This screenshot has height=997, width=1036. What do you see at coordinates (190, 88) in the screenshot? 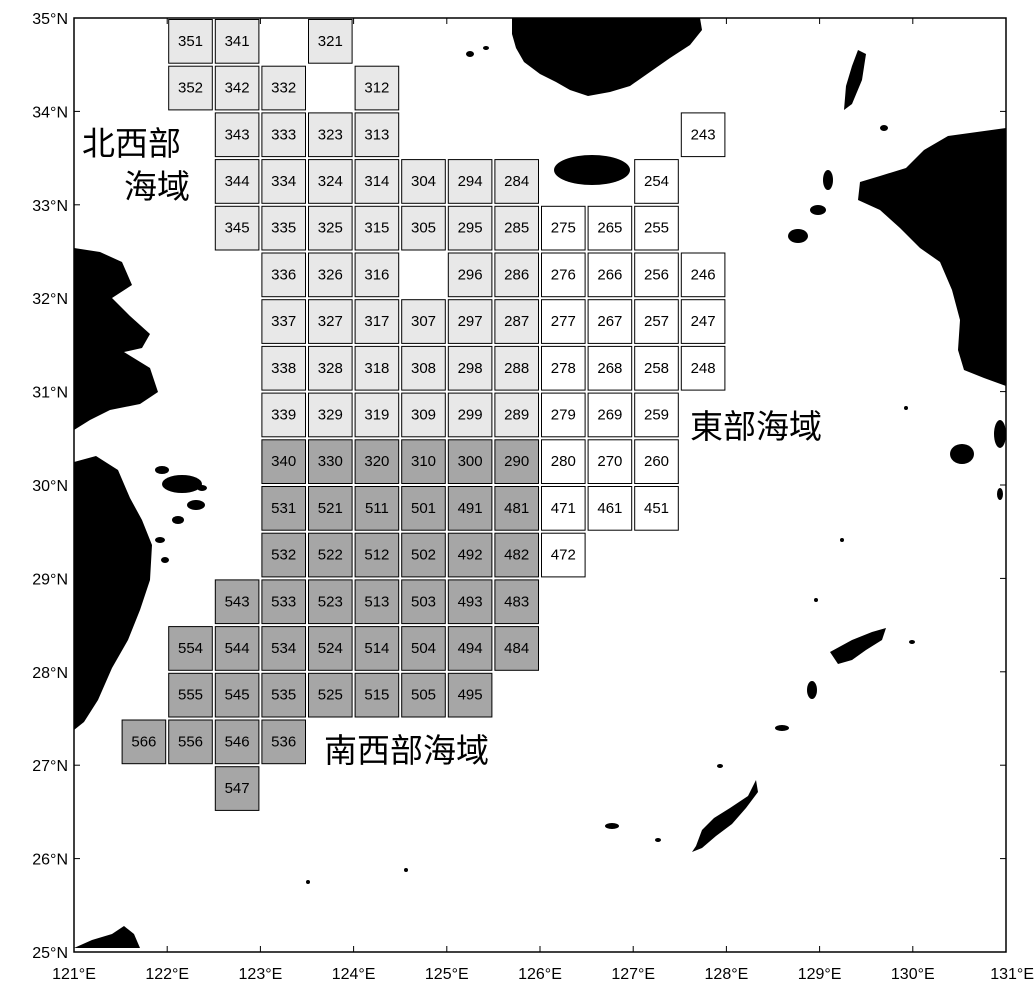
I see `grid-cell: 352` at bounding box center [190, 88].